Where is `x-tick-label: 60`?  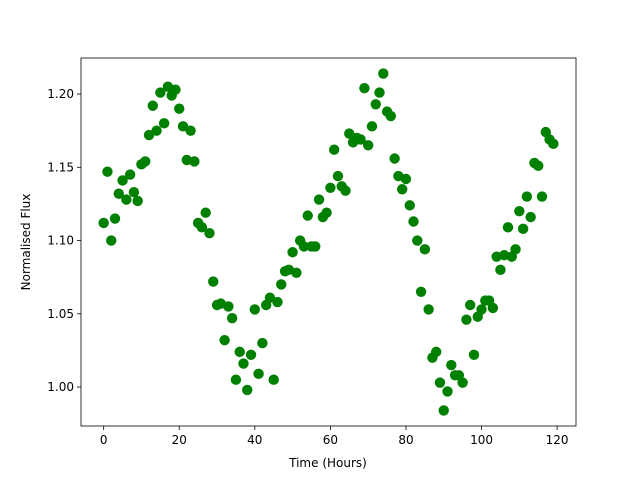
x-tick-label: 60 is located at coordinates (330, 440).